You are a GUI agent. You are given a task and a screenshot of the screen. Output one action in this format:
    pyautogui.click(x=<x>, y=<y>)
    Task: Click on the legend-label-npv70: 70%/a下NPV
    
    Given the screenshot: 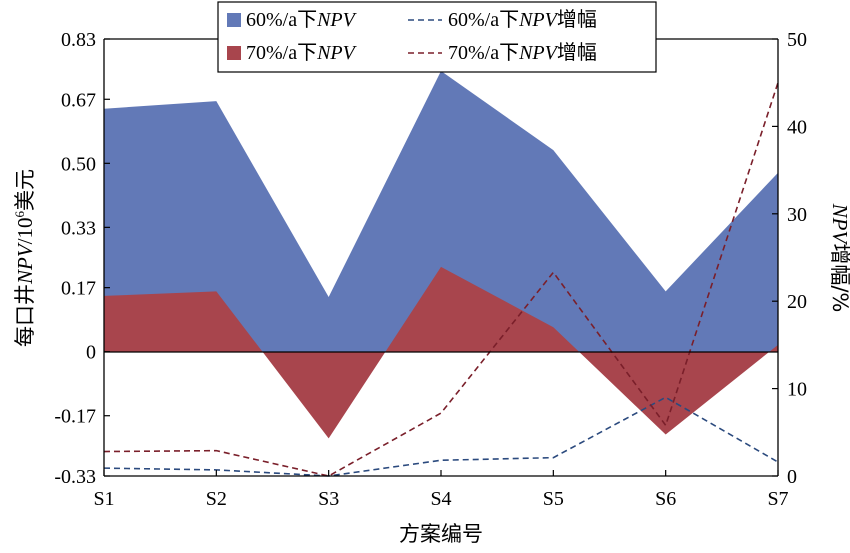 What is the action you would take?
    pyautogui.click(x=302, y=53)
    